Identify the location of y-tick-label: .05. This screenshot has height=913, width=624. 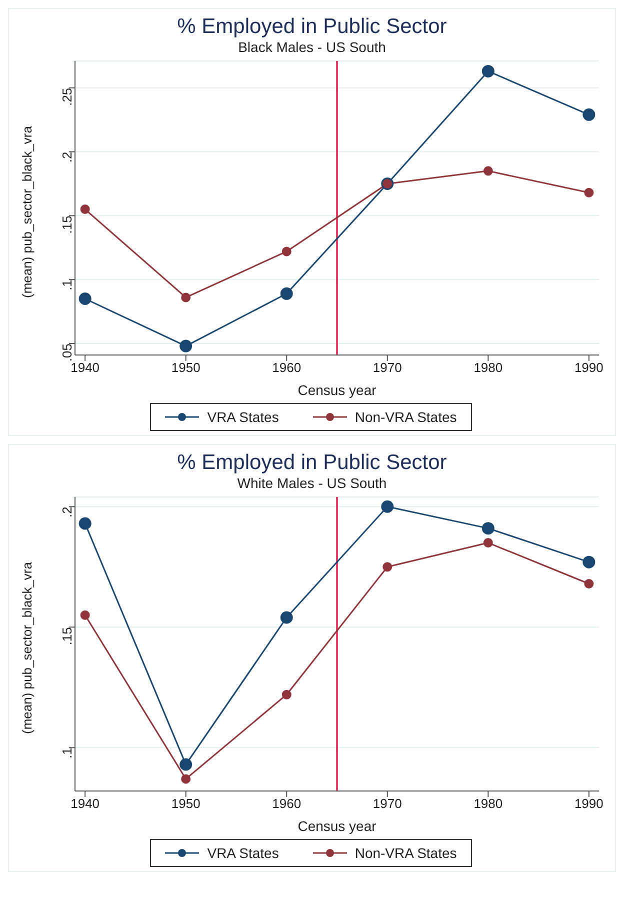
(67, 352).